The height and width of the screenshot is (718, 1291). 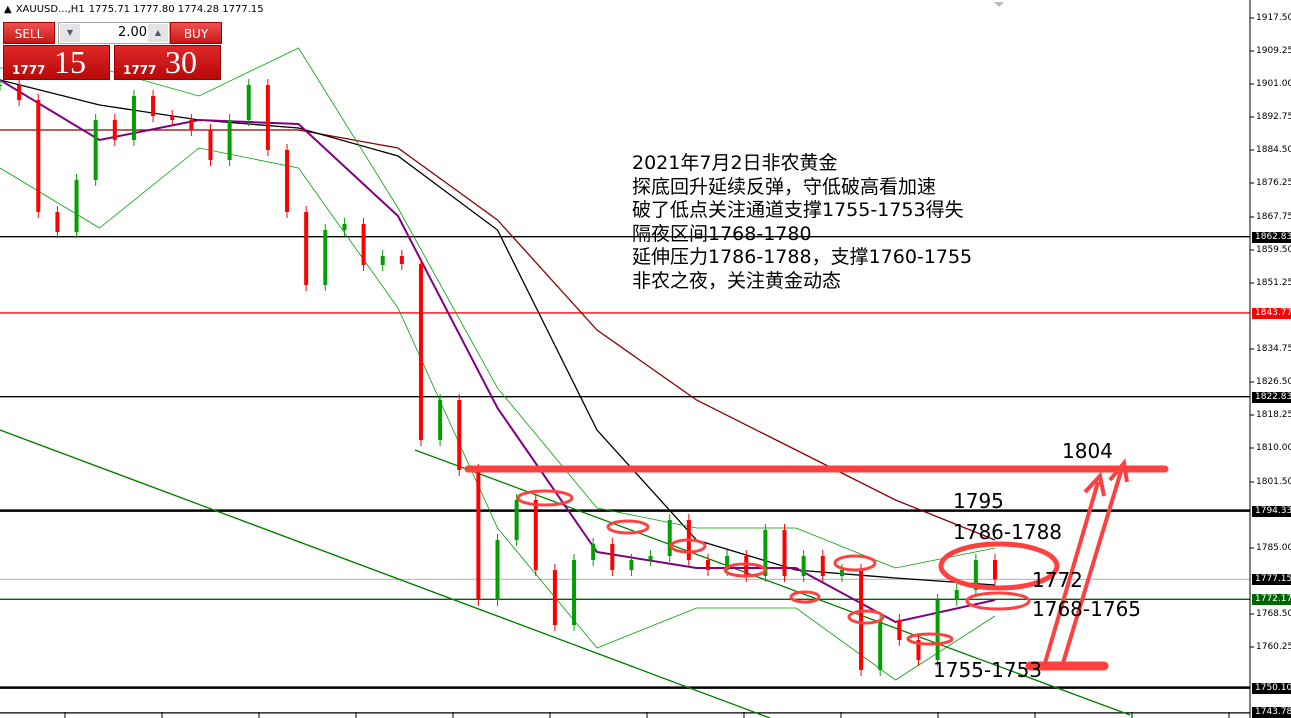 I want to click on sell-price-button: 1777 15, so click(x=56, y=62).